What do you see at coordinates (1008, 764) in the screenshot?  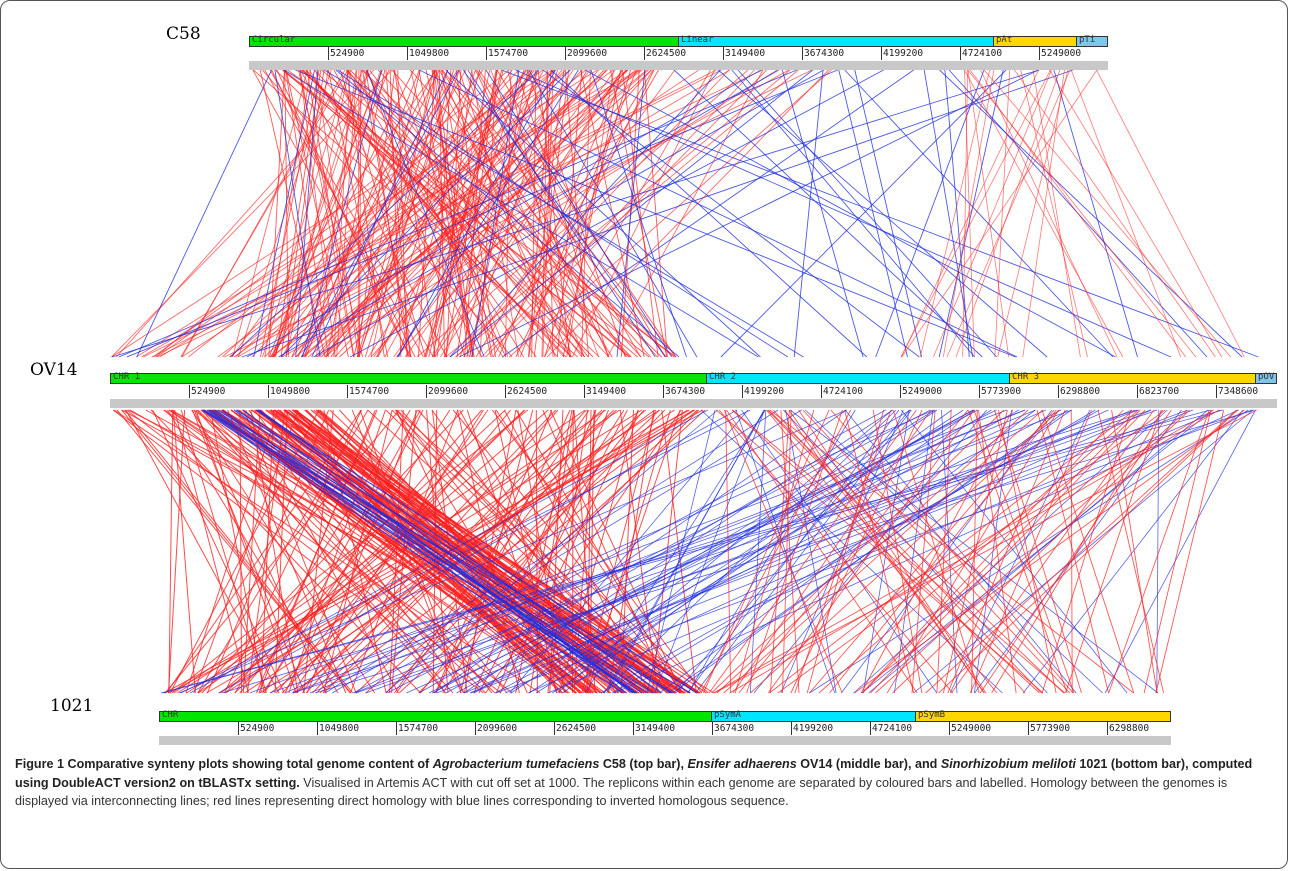 I see `caption-species-3: Sinorhizobium meliloti` at bounding box center [1008, 764].